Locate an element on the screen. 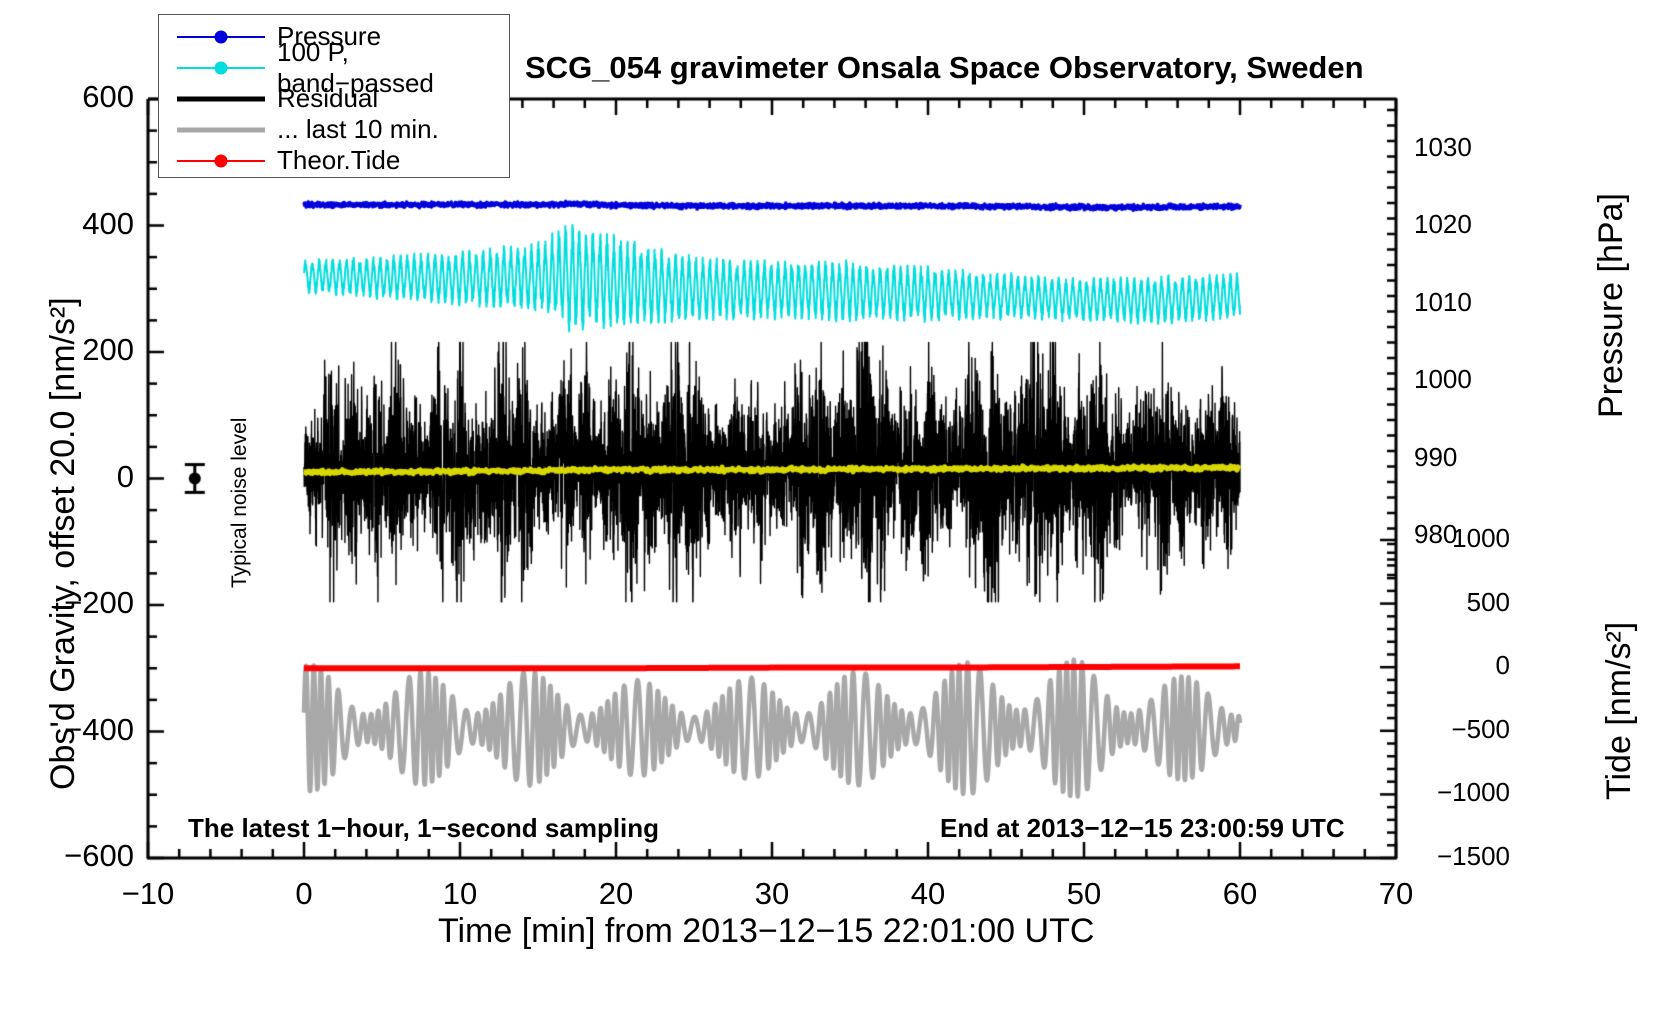  legend-label: Theor.Tide is located at coordinates (339, 160).